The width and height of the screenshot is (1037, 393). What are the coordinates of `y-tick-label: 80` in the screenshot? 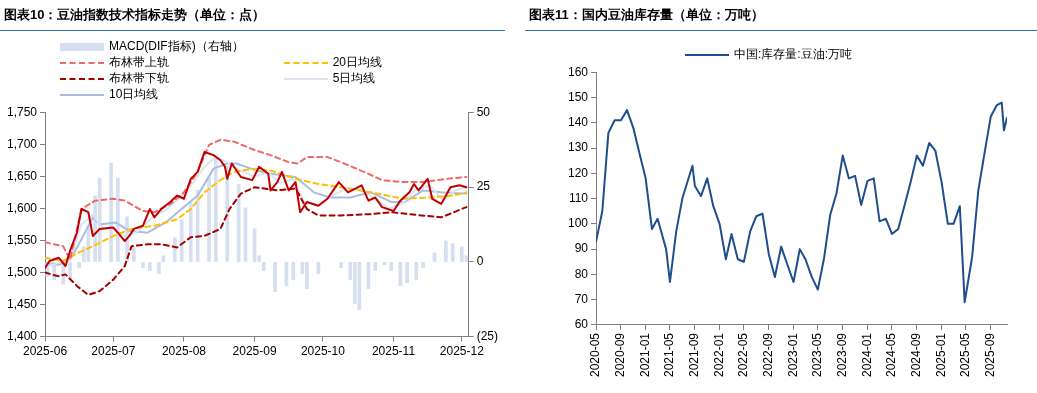 It's located at (581, 273).